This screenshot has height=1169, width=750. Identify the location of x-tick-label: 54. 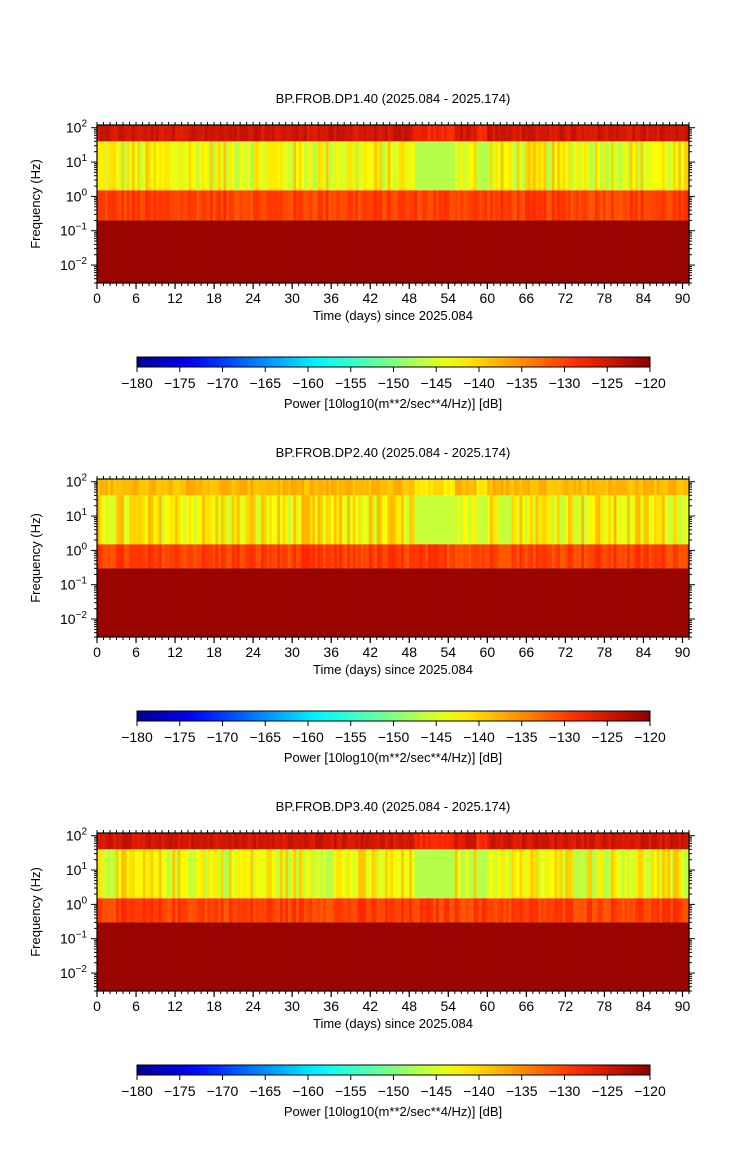
(449, 652).